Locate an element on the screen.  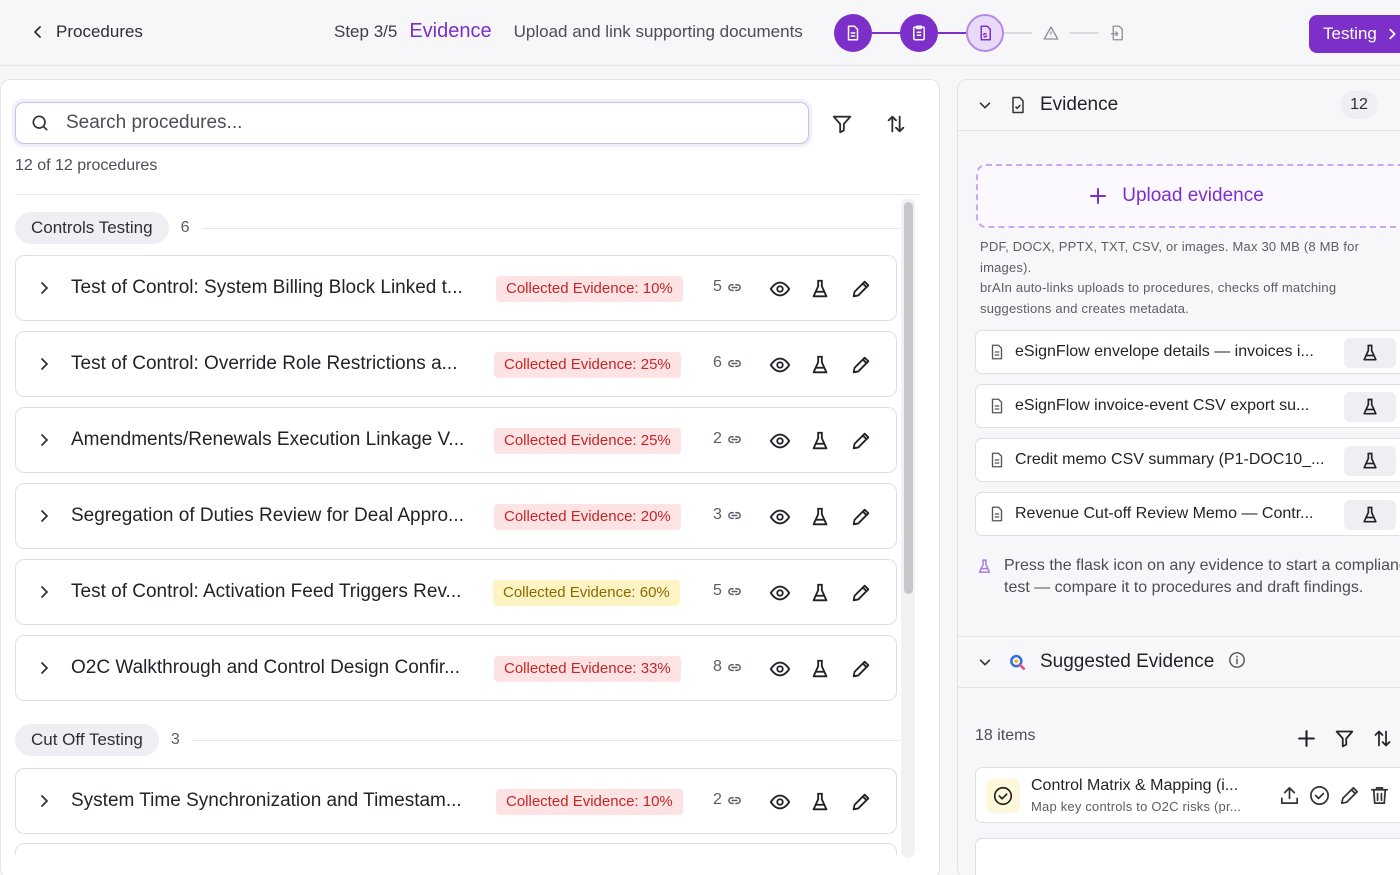
file-check-icon is located at coordinates (1018, 105).